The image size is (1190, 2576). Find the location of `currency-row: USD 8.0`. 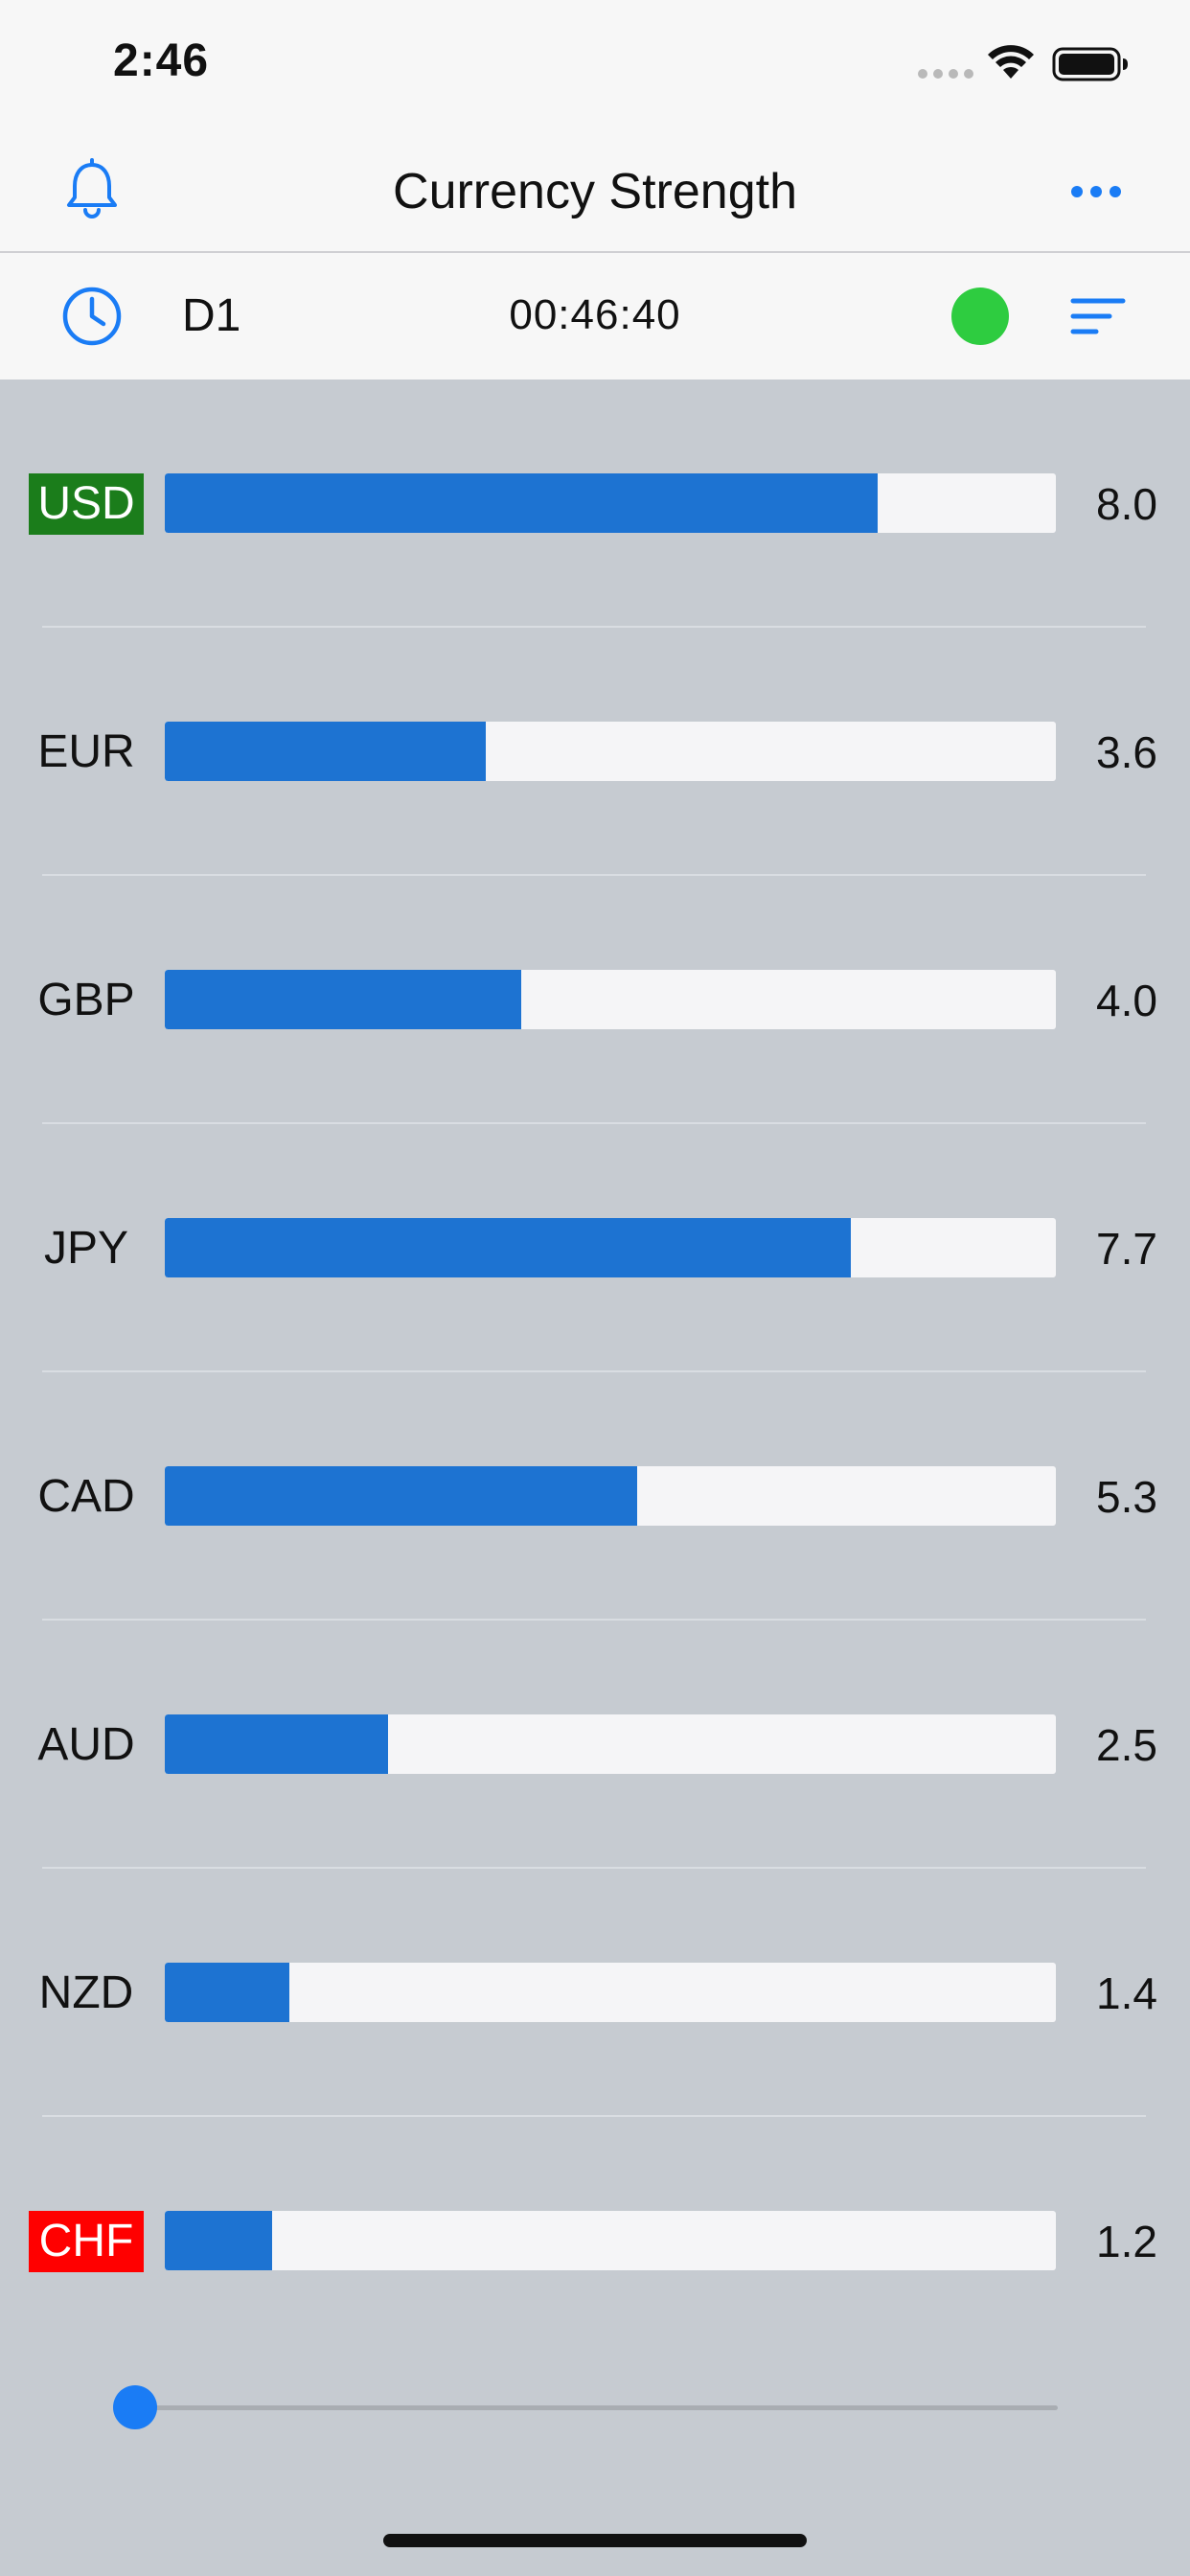

currency-row: USD 8.0 is located at coordinates (593, 504).